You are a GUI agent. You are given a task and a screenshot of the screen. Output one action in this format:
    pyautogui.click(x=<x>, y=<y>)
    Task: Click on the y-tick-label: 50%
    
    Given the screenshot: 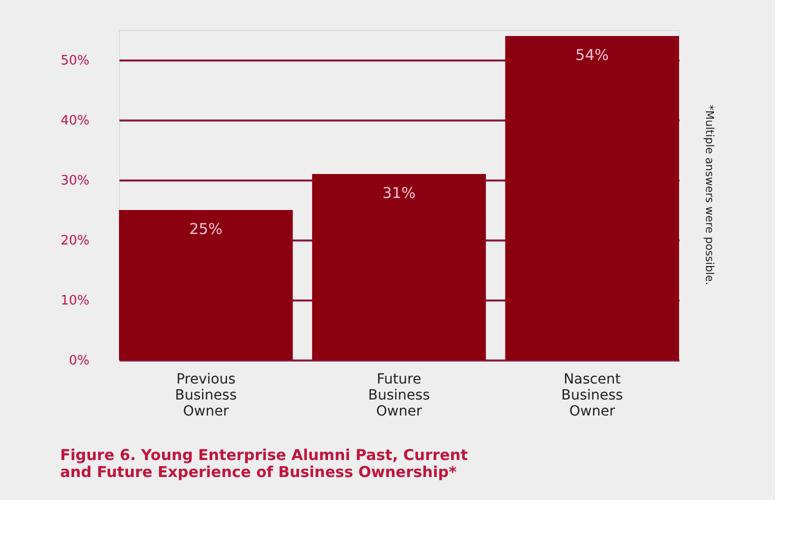 What is the action you would take?
    pyautogui.click(x=75, y=61)
    